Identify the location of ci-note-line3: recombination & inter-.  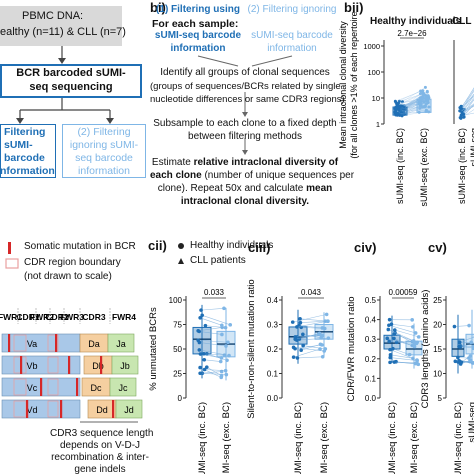
(100, 457).